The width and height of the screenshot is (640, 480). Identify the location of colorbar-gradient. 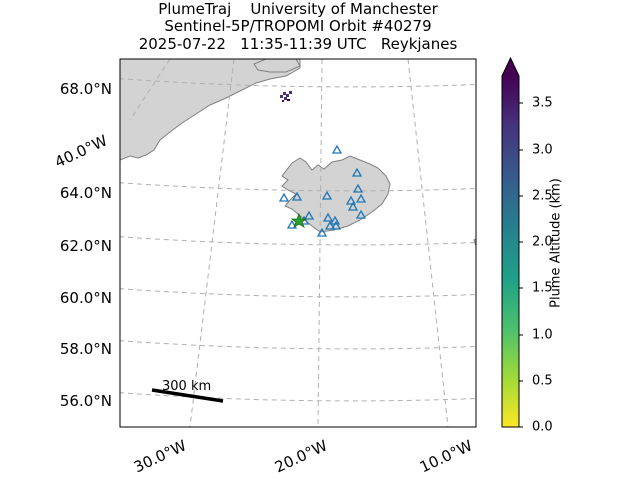
(510, 251).